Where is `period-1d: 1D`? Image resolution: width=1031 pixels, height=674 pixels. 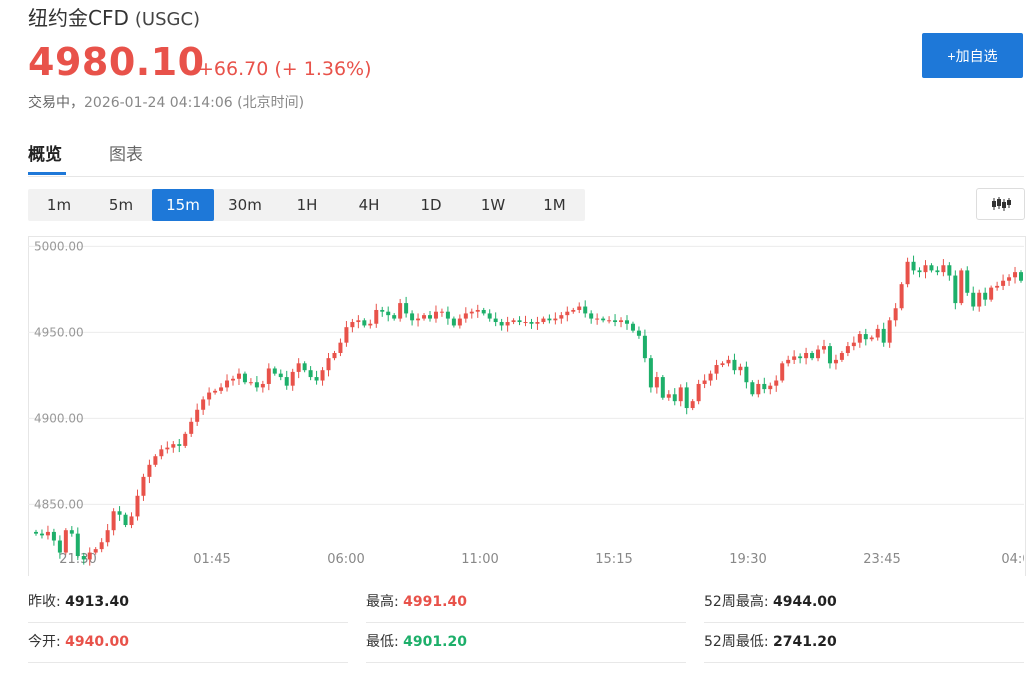
period-1d: 1D is located at coordinates (431, 205).